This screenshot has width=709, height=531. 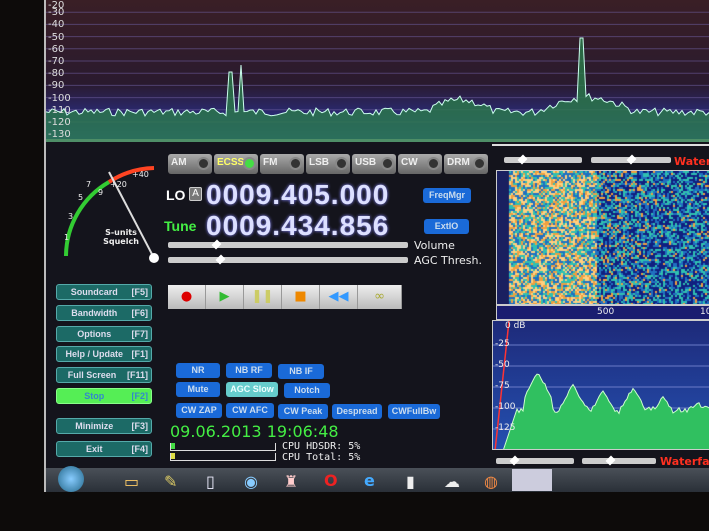 I want to click on db-label: -130, so click(x=59, y=135).